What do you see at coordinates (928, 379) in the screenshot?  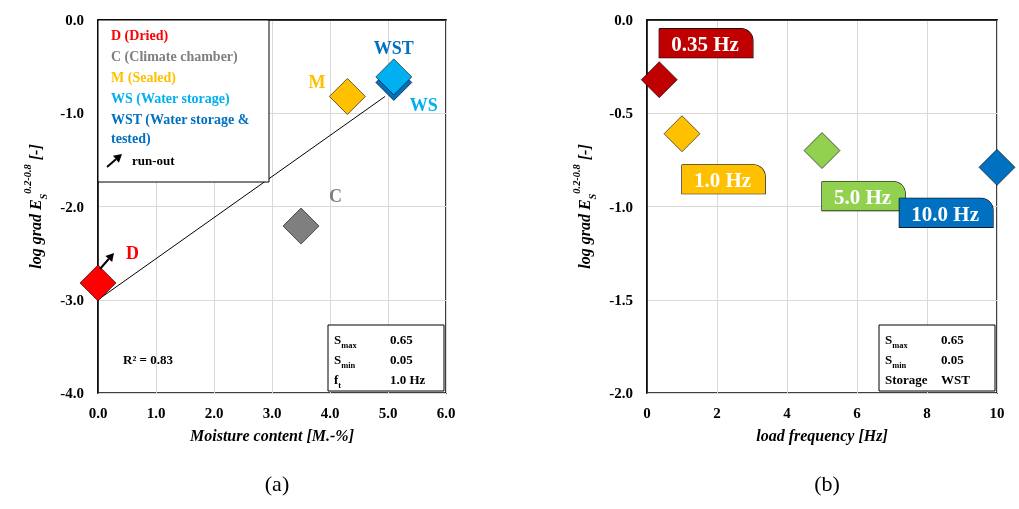 I see `annotation: Storage WST` at bounding box center [928, 379].